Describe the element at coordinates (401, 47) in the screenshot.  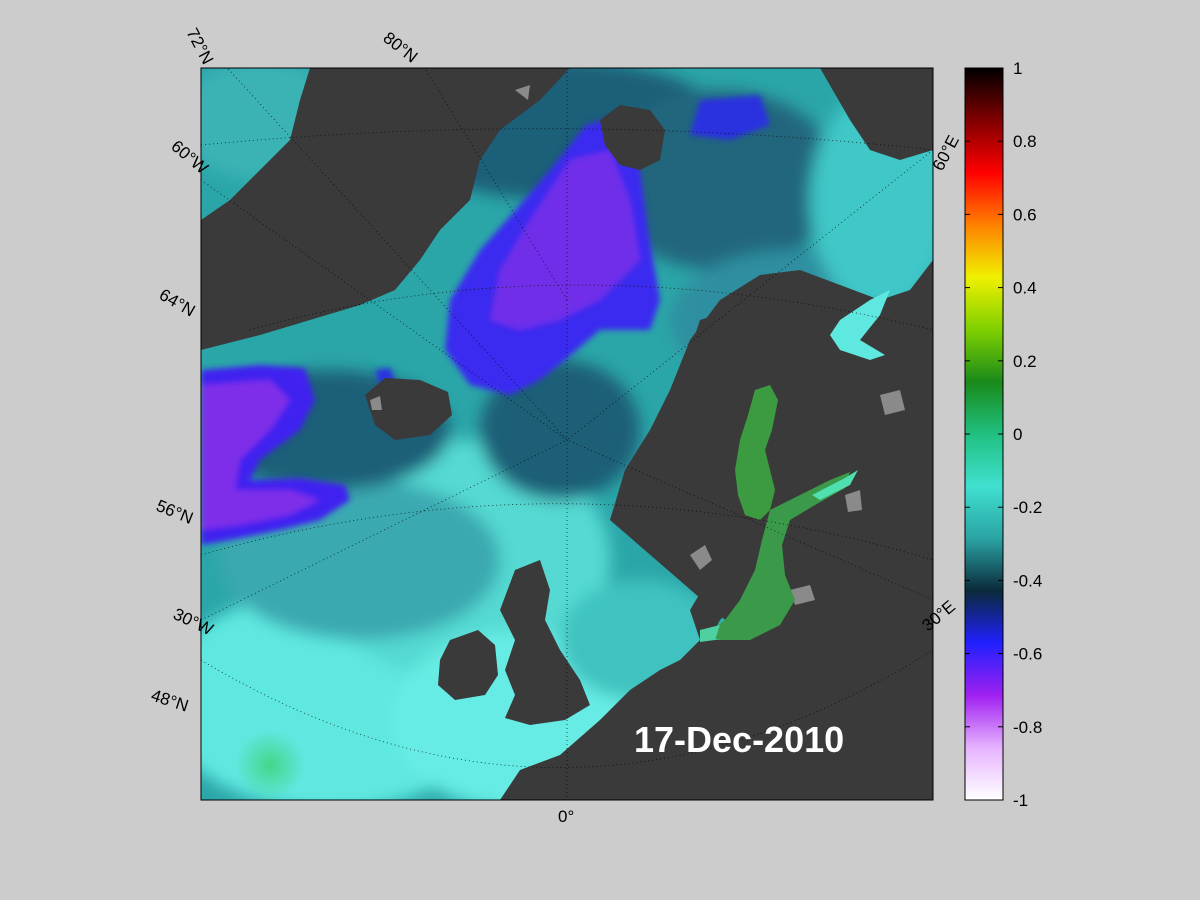
I see `label-lat-80n: 80°N` at that location.